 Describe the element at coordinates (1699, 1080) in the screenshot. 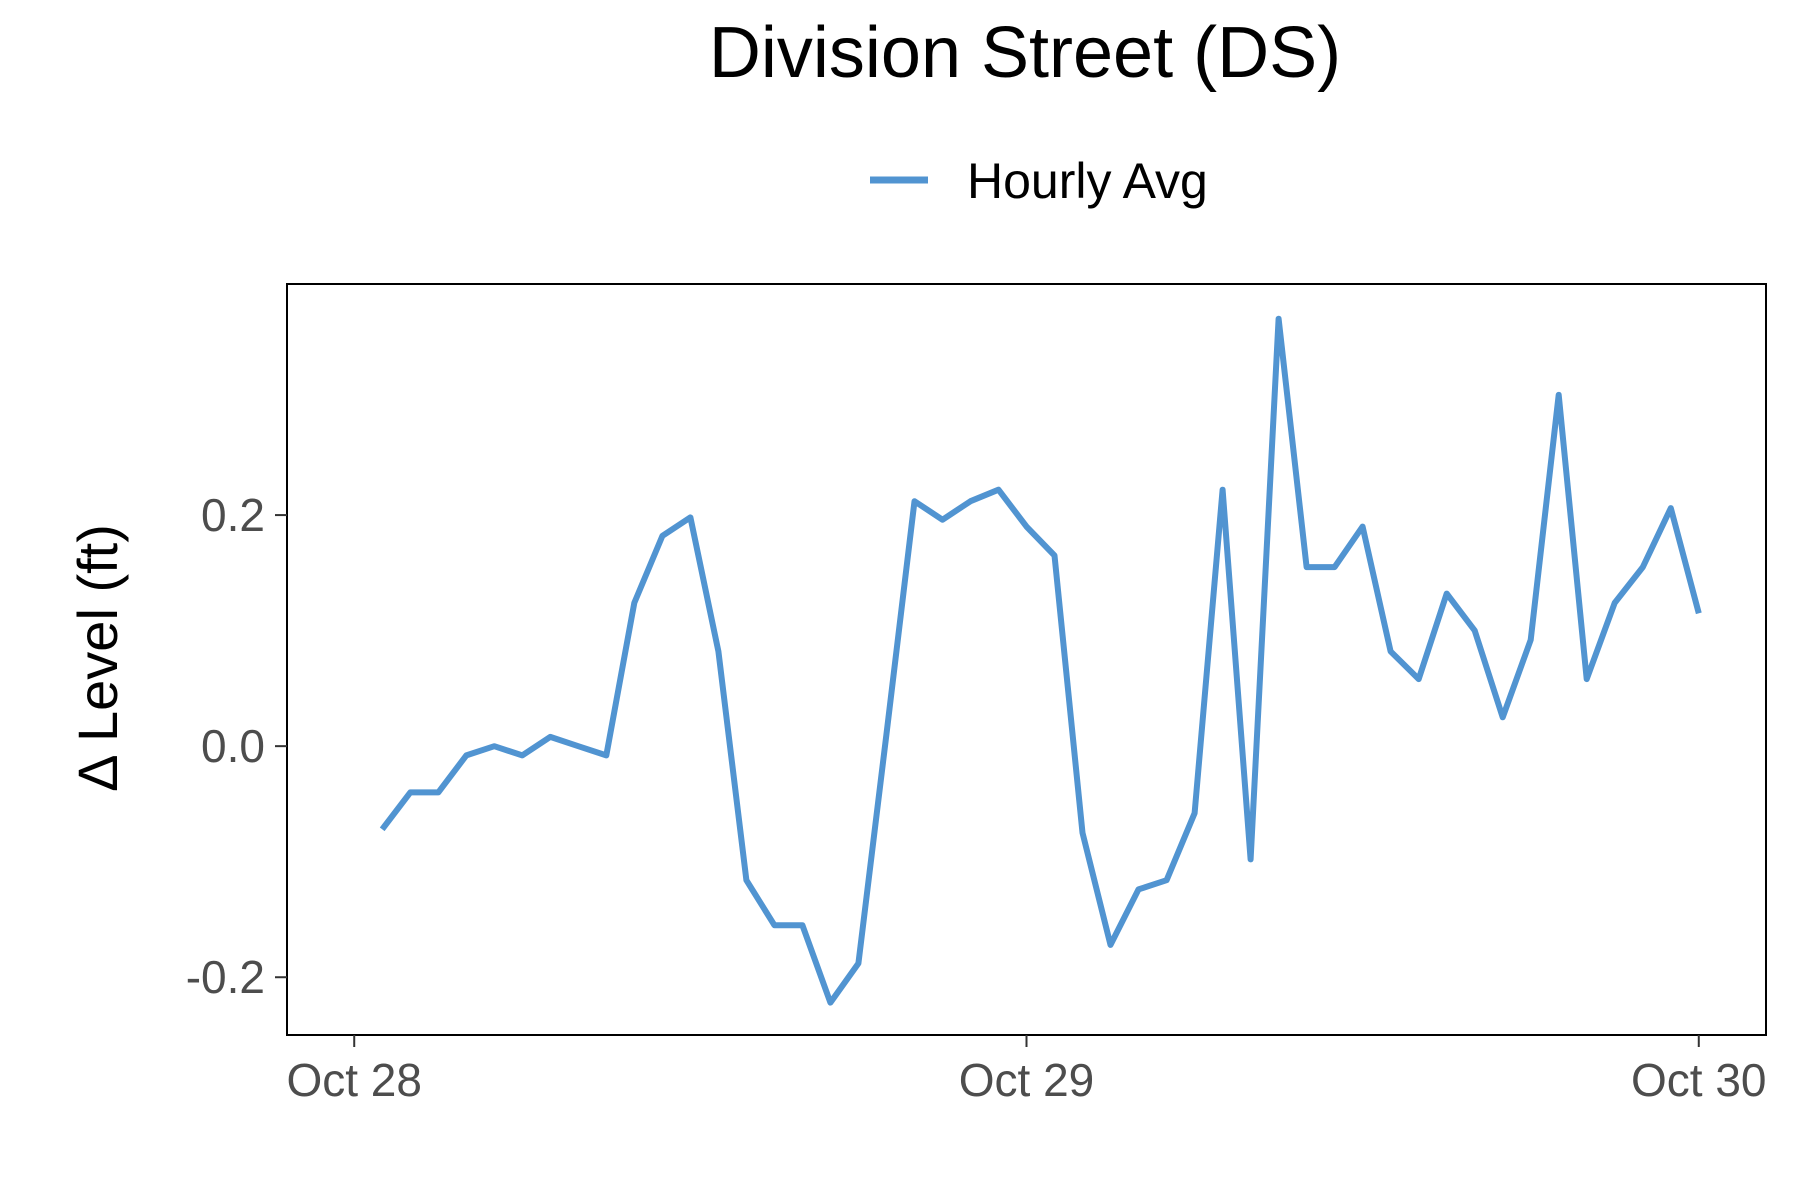

I see `x-tick-label: Oct 30` at that location.